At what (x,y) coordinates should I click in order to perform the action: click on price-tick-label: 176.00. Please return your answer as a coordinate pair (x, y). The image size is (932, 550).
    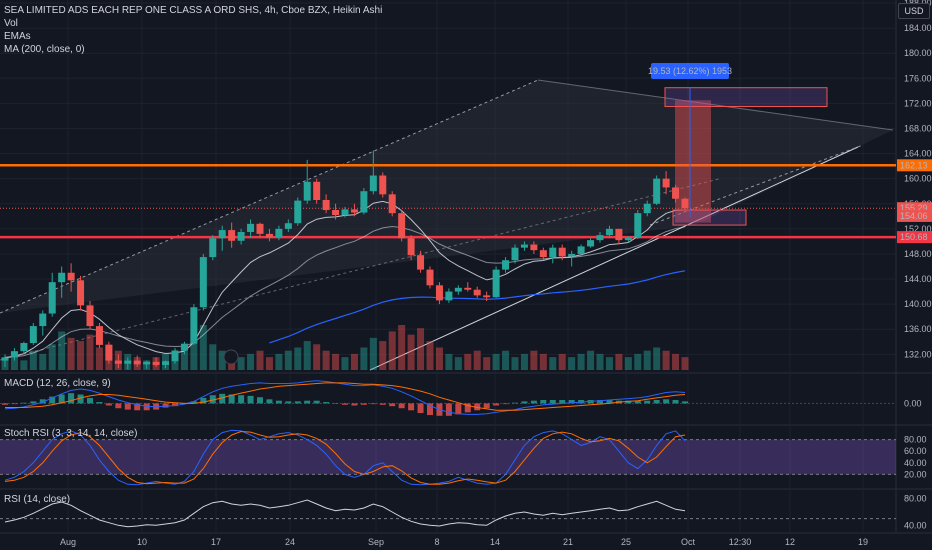
    Looking at the image, I should click on (918, 78).